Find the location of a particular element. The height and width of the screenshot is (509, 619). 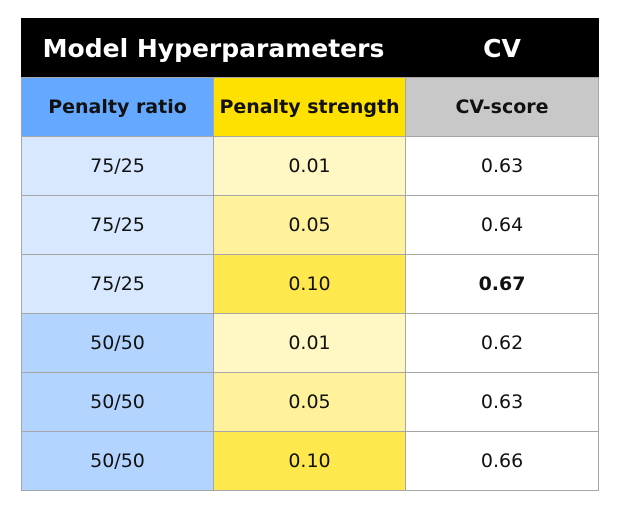

group-header-cv: CV is located at coordinates (502, 48).